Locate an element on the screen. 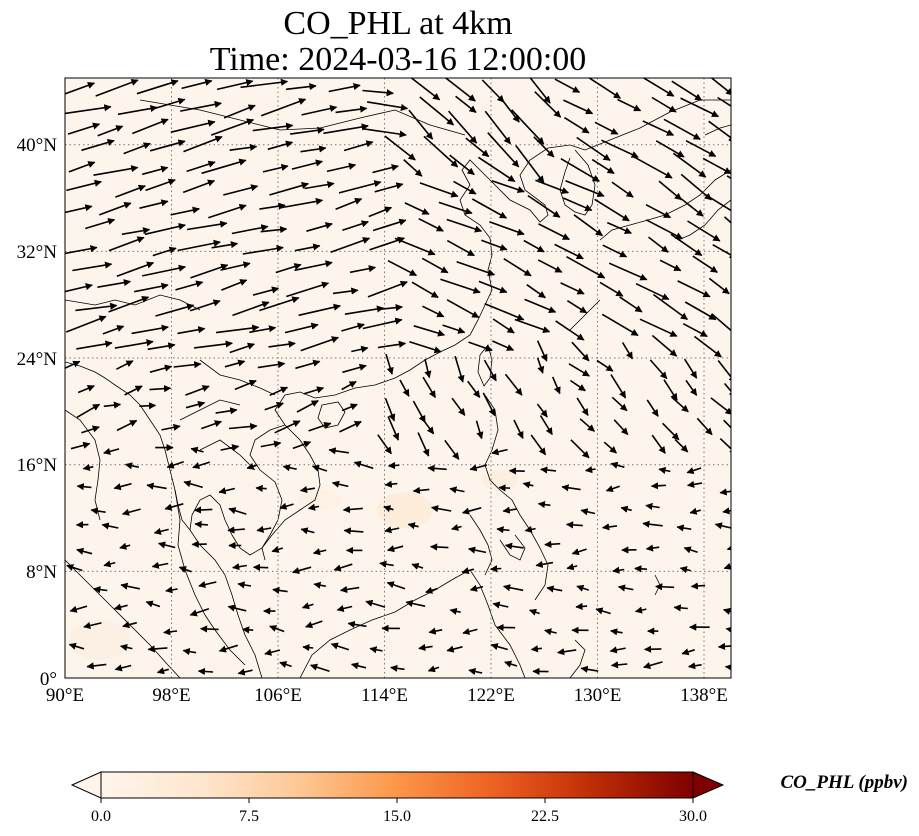 The height and width of the screenshot is (836, 919). y-tick-label: 16°N is located at coordinates (37, 465).